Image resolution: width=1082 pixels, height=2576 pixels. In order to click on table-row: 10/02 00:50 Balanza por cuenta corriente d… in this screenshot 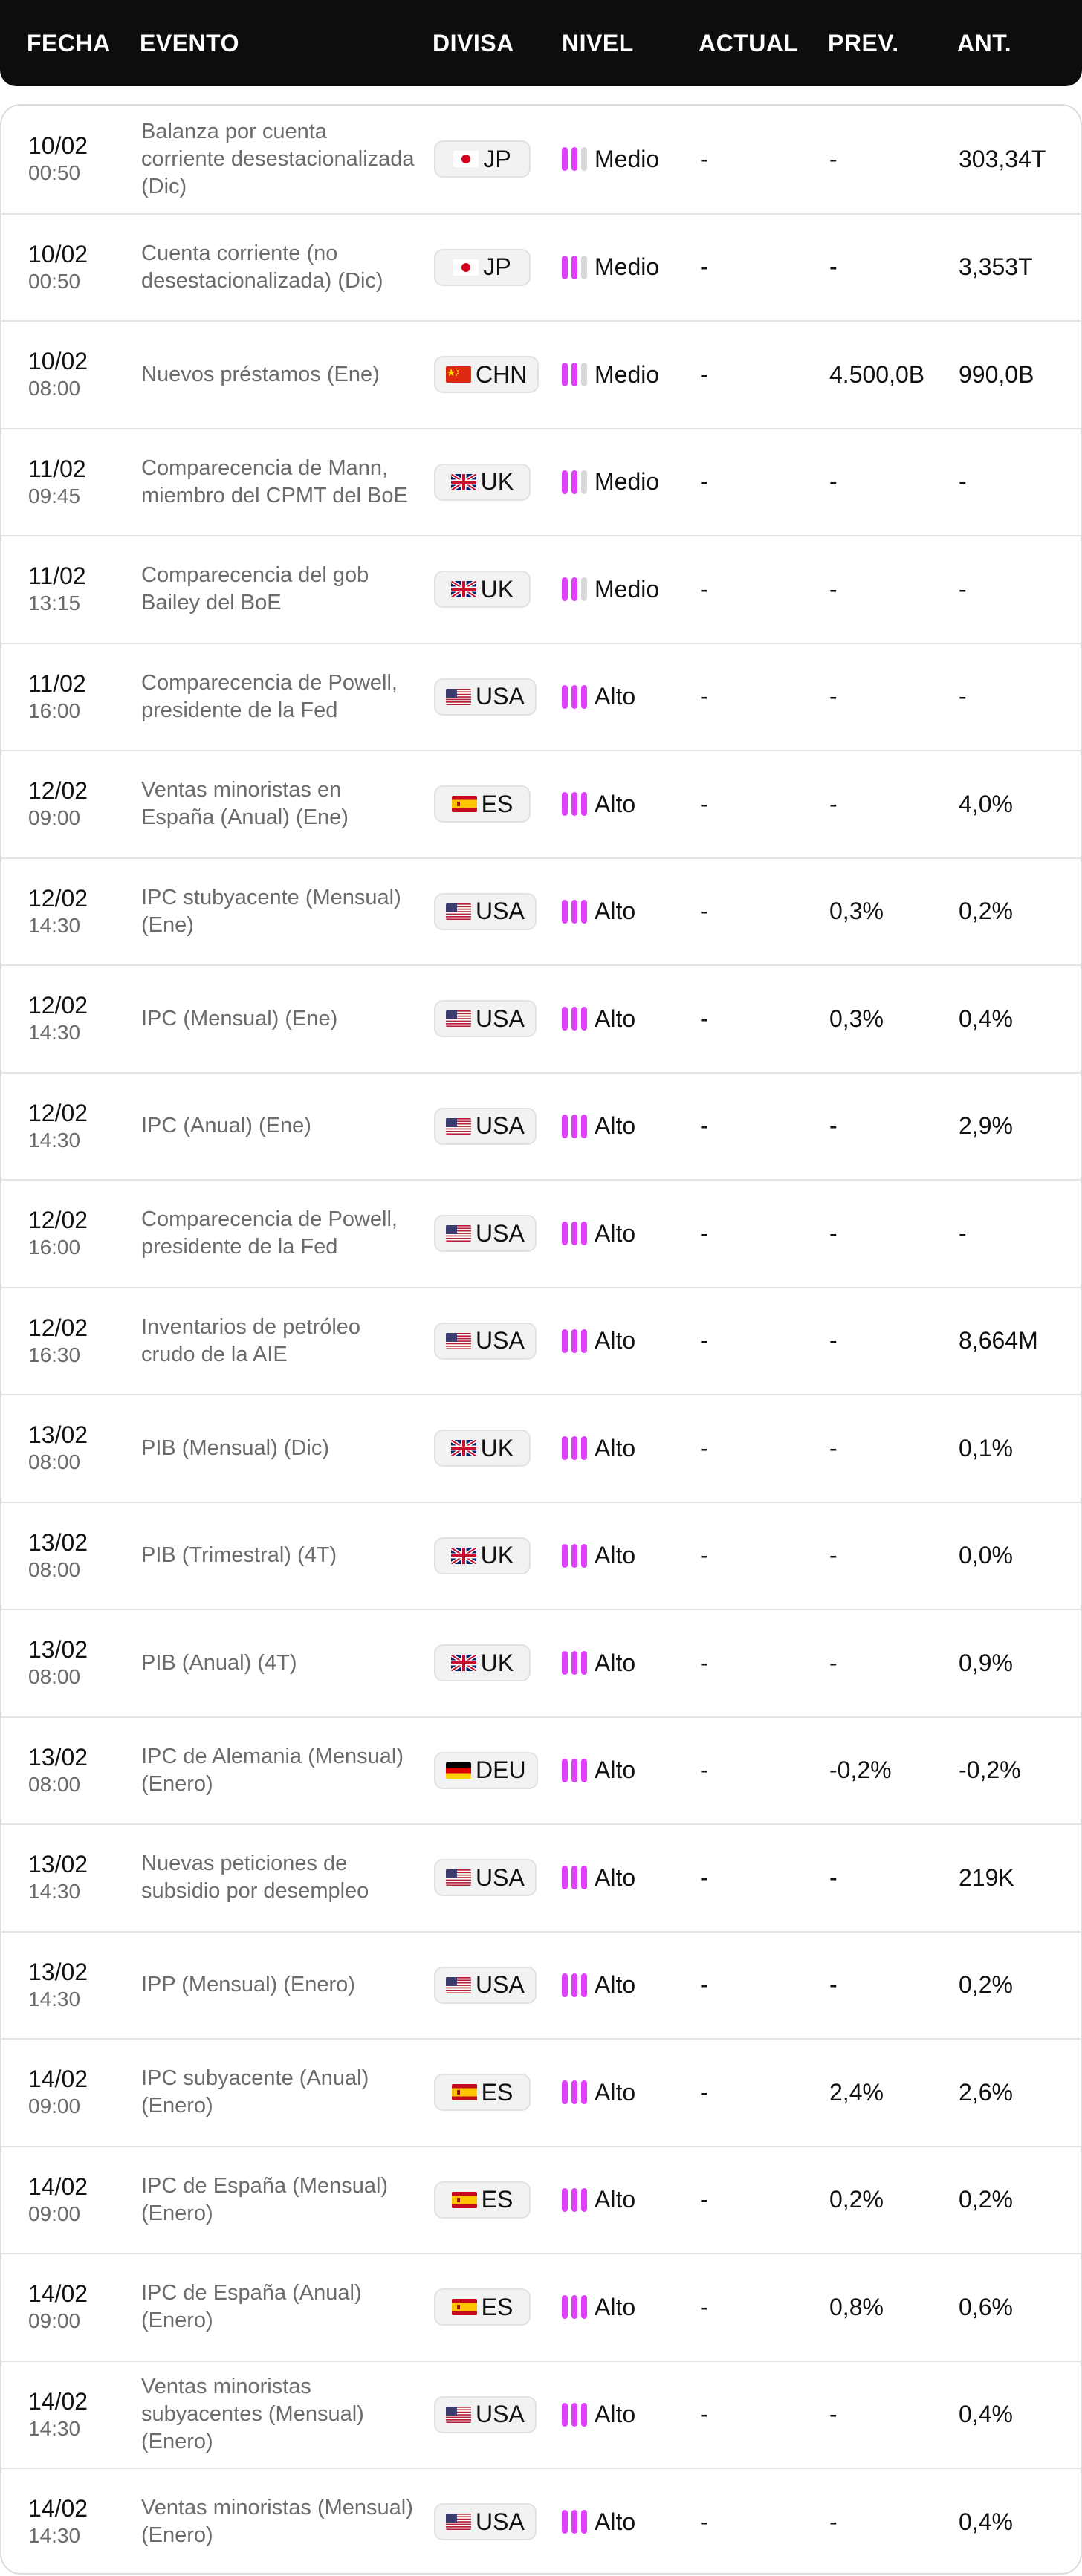, I will do `click(541, 159)`.